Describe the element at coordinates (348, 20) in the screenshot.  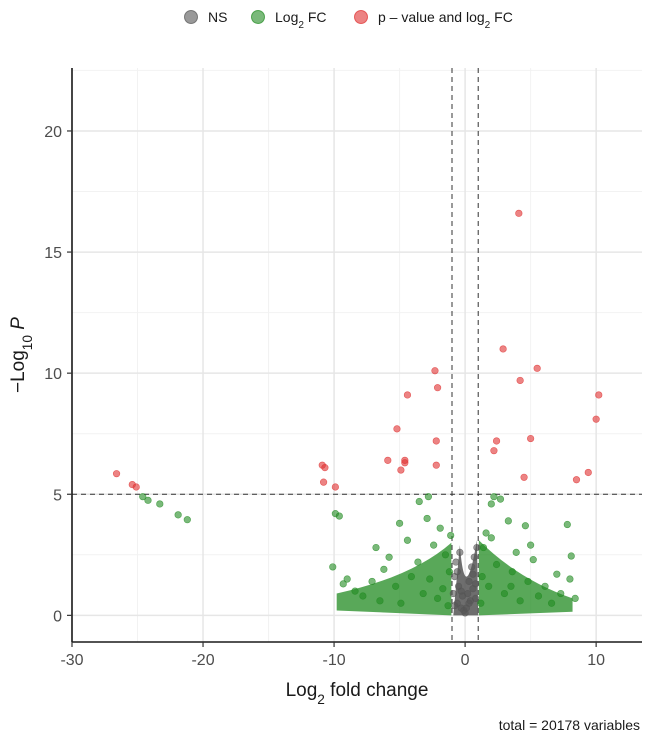
I see `legend: NS Log2 FC p – value and log2 FC` at that location.